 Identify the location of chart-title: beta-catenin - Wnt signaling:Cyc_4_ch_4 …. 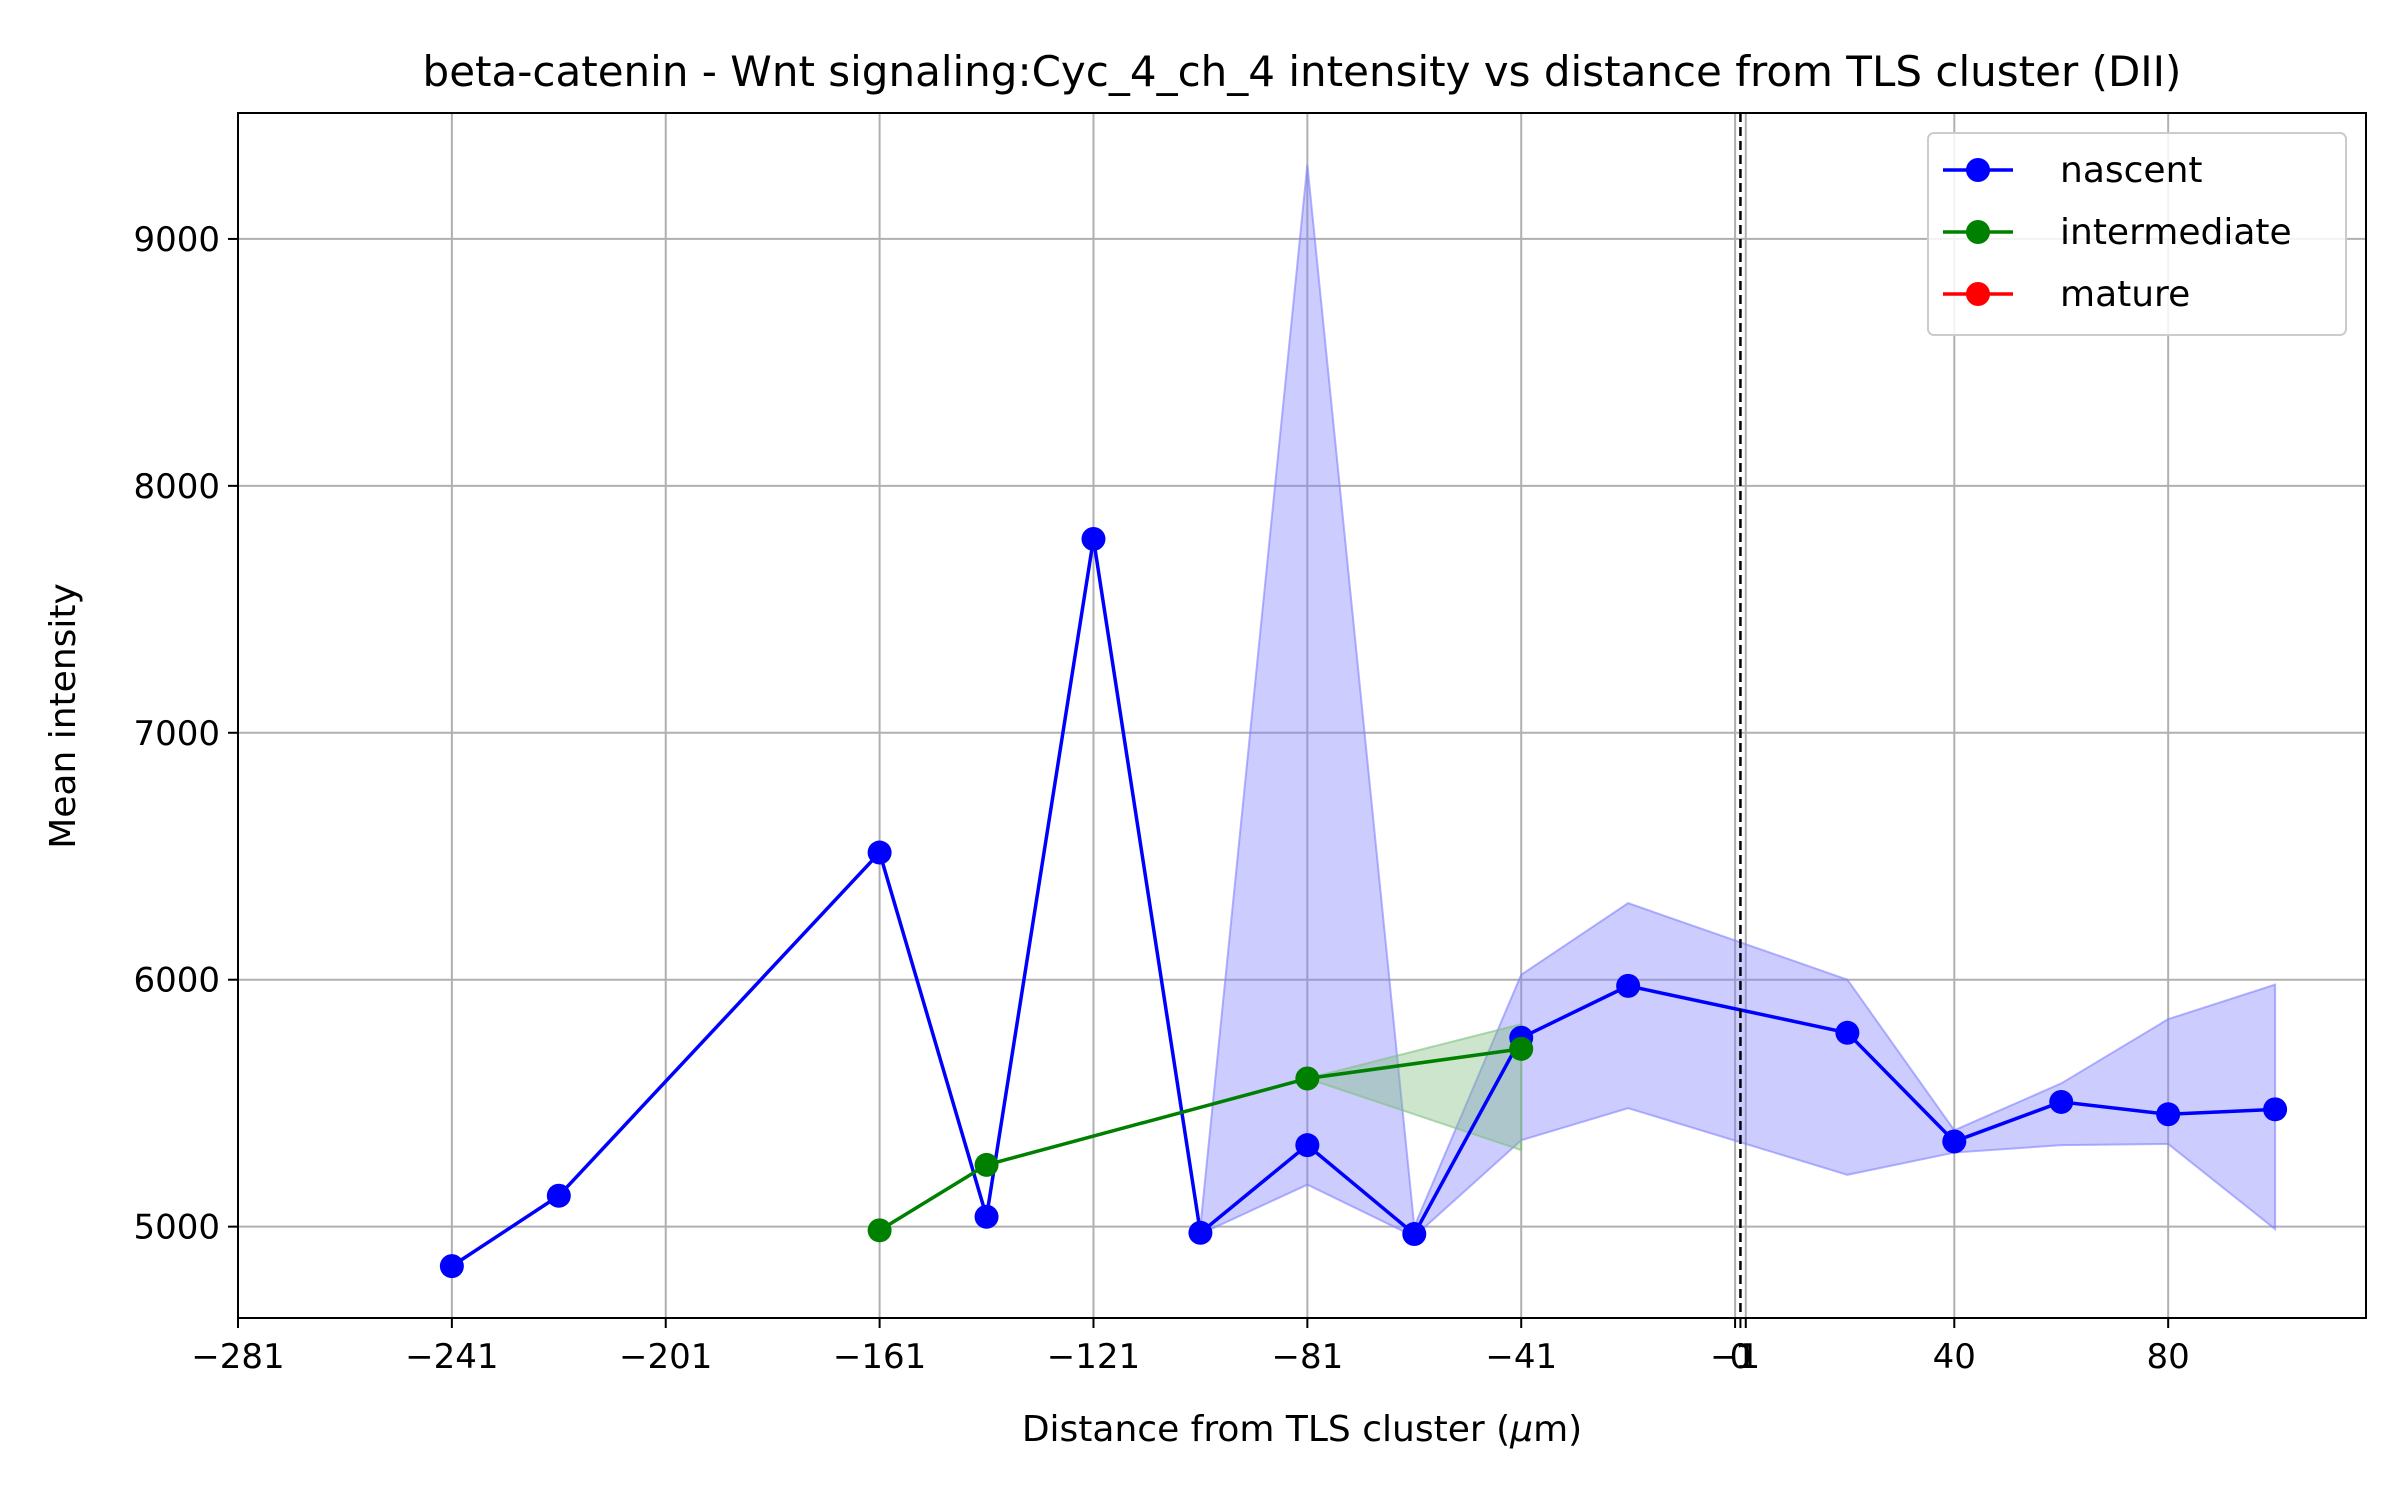
(1302, 71).